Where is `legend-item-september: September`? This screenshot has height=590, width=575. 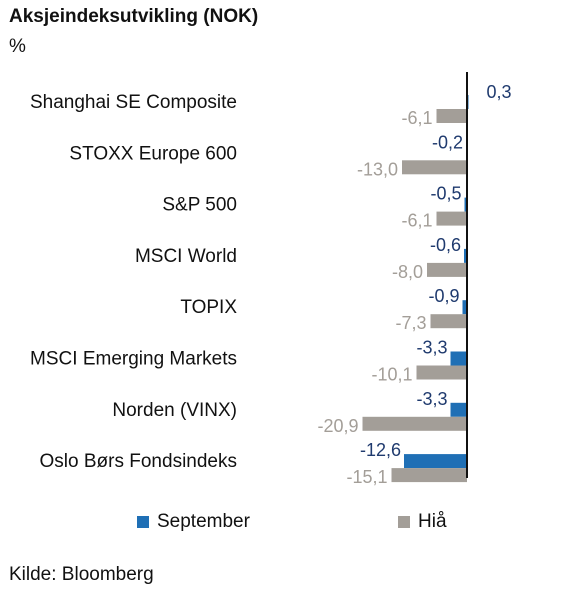 legend-item-september: September is located at coordinates (193, 522).